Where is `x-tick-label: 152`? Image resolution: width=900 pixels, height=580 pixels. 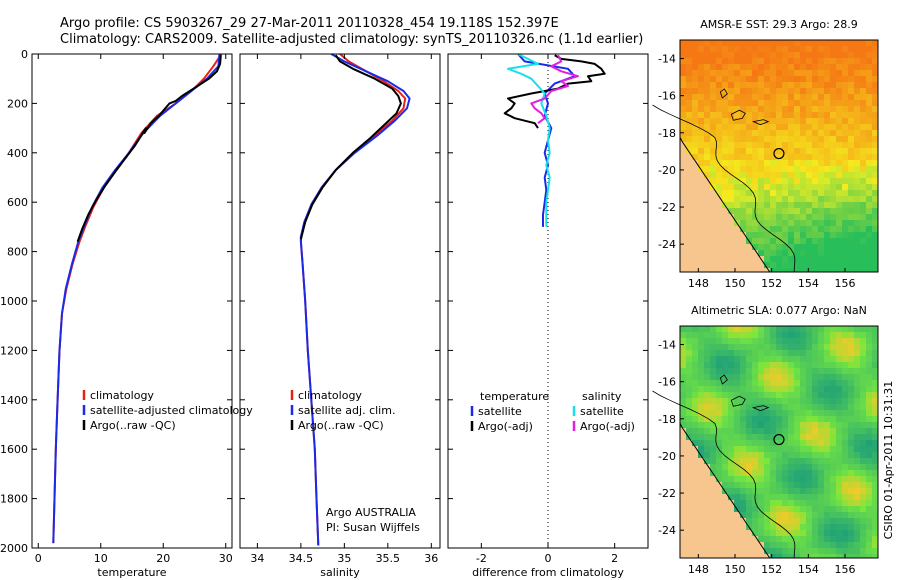 x-tick-label: 152 is located at coordinates (771, 569).